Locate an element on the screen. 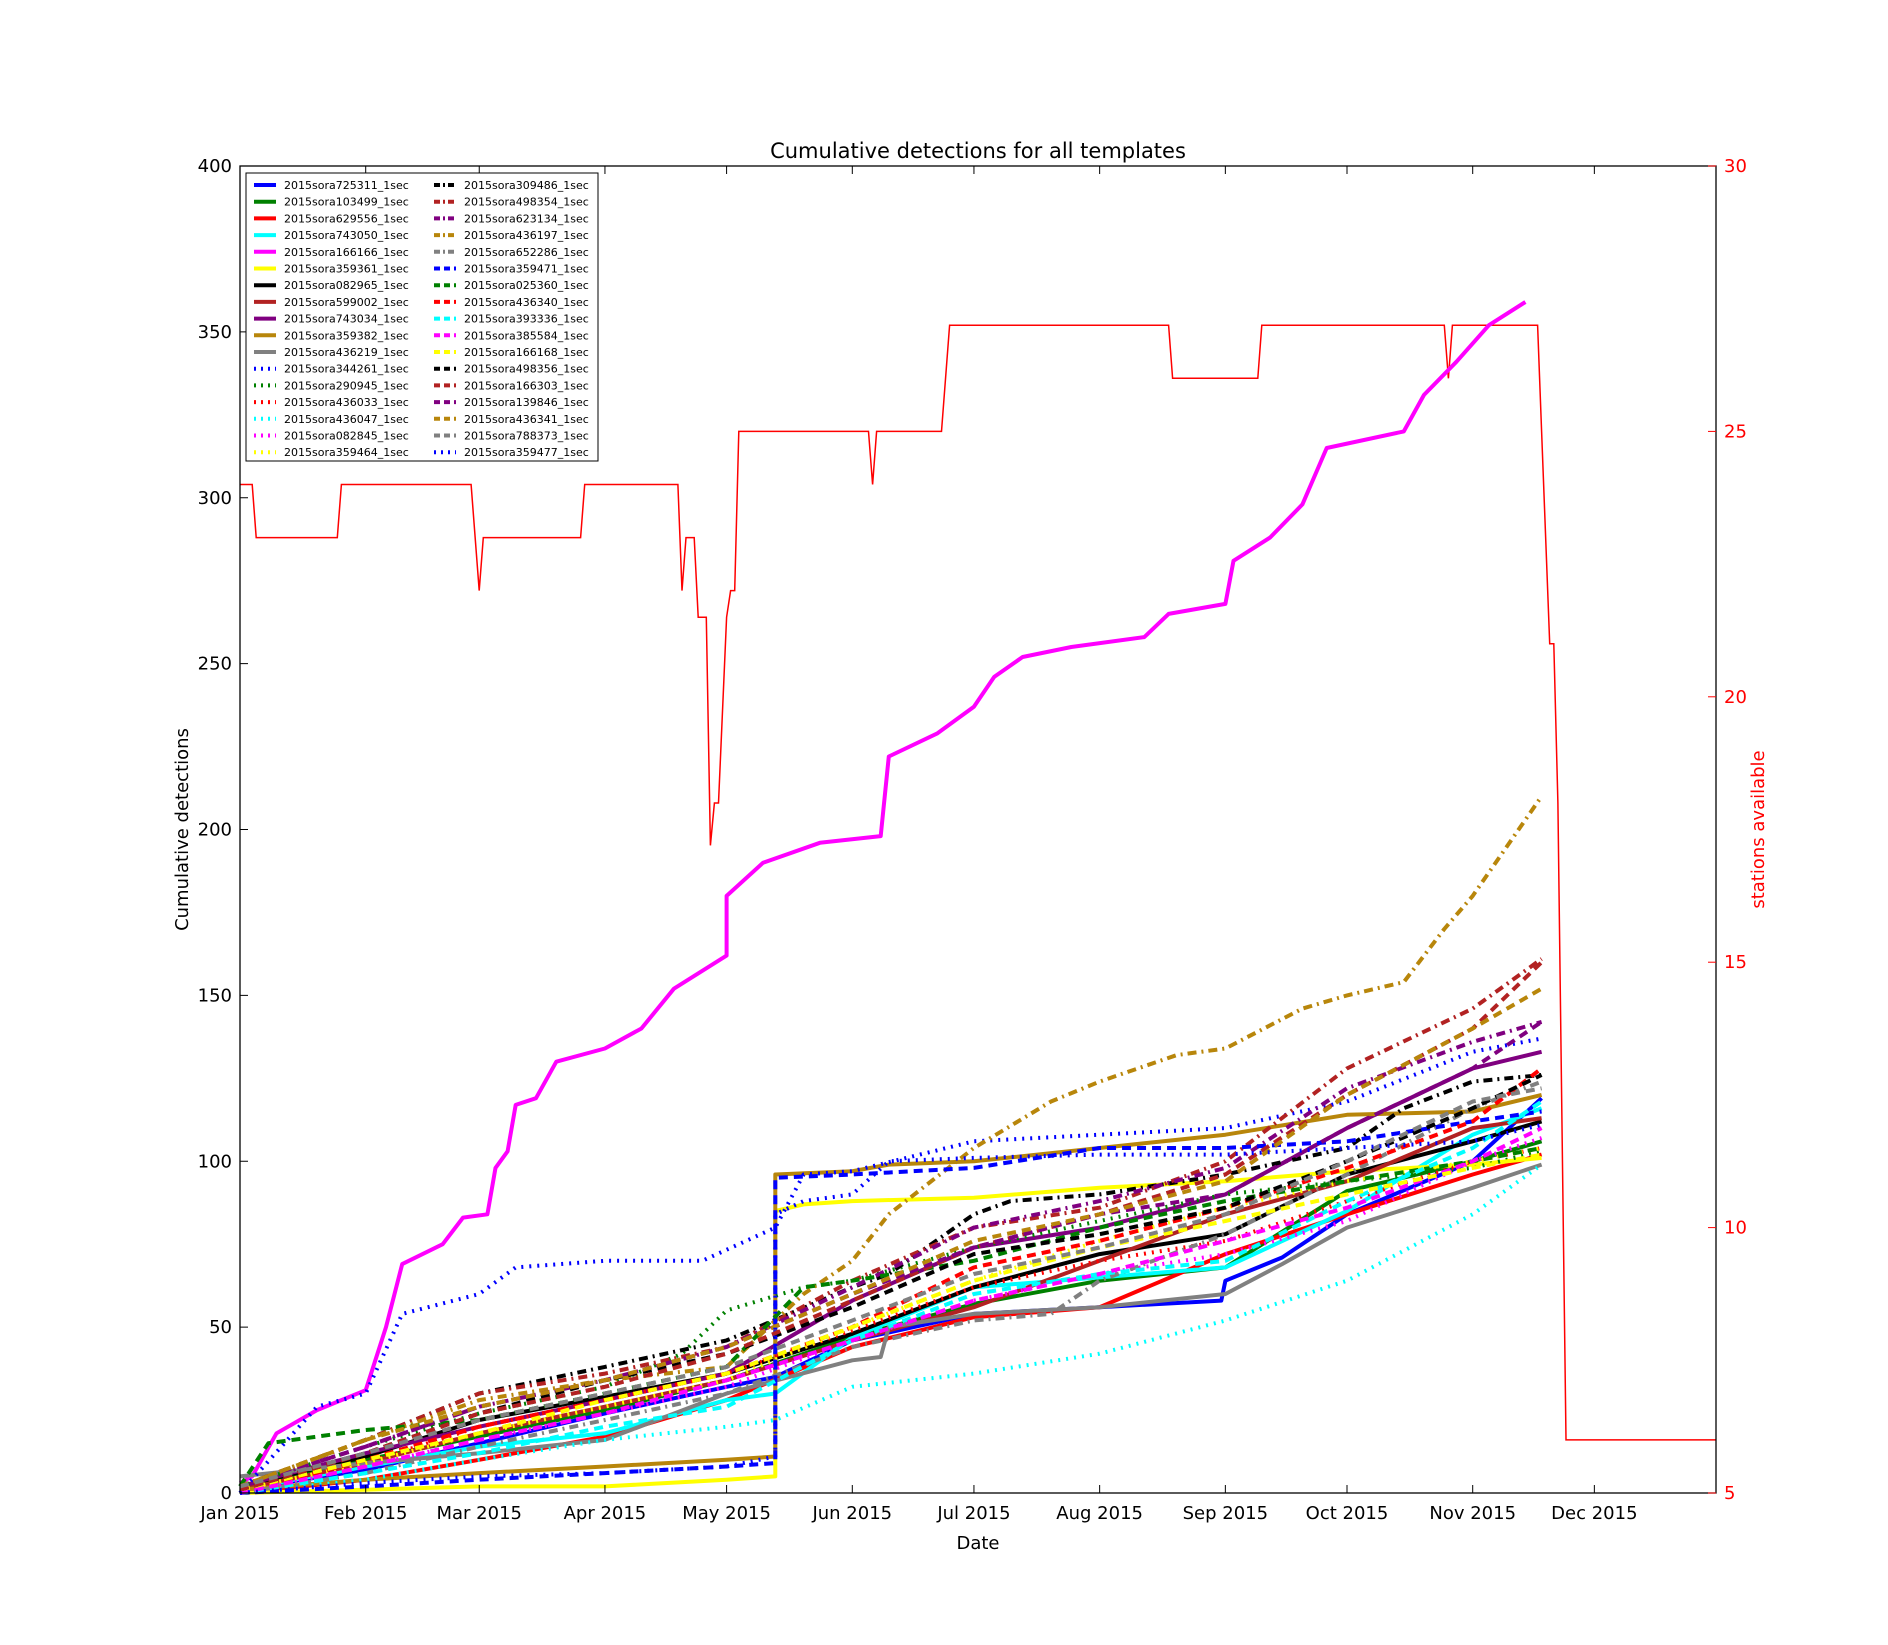  y2-tick-label: 25 is located at coordinates (1735, 431).